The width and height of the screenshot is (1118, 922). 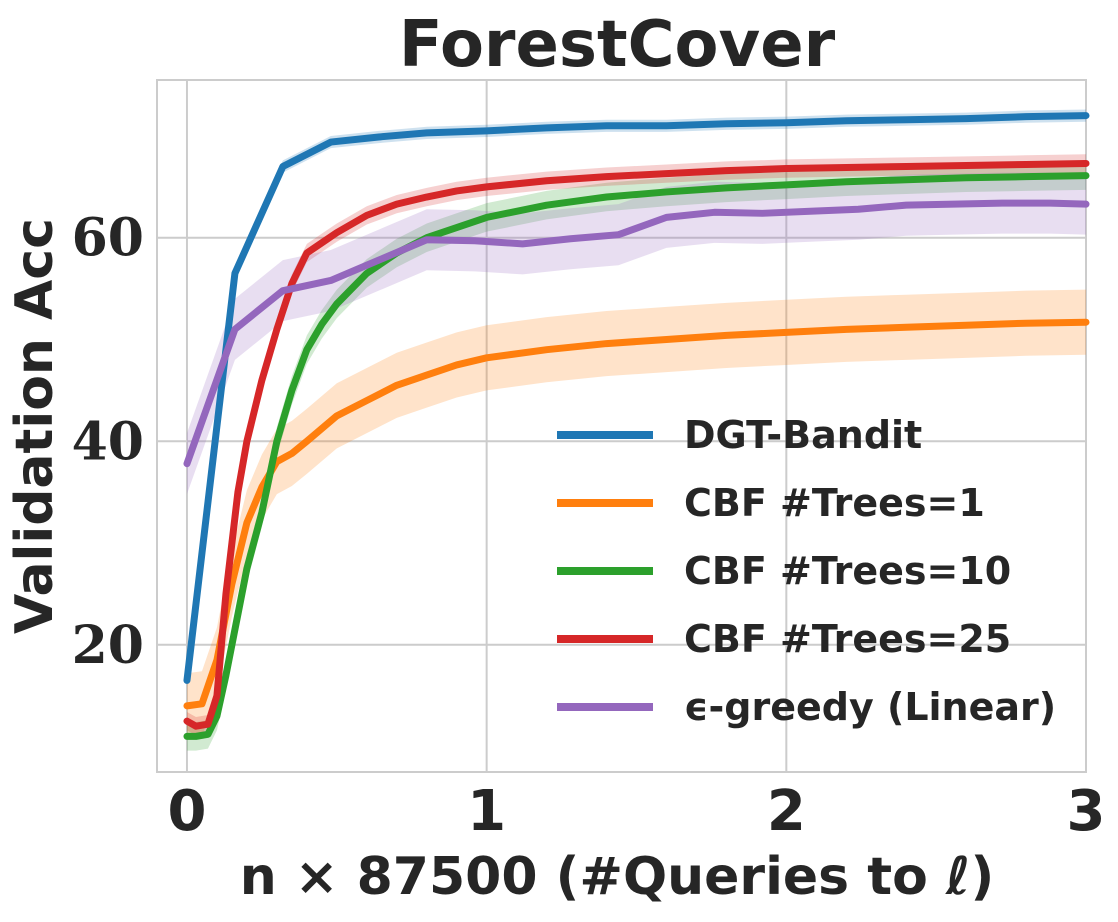 What do you see at coordinates (186, 811) in the screenshot?
I see `x-tick-label: 0` at bounding box center [186, 811].